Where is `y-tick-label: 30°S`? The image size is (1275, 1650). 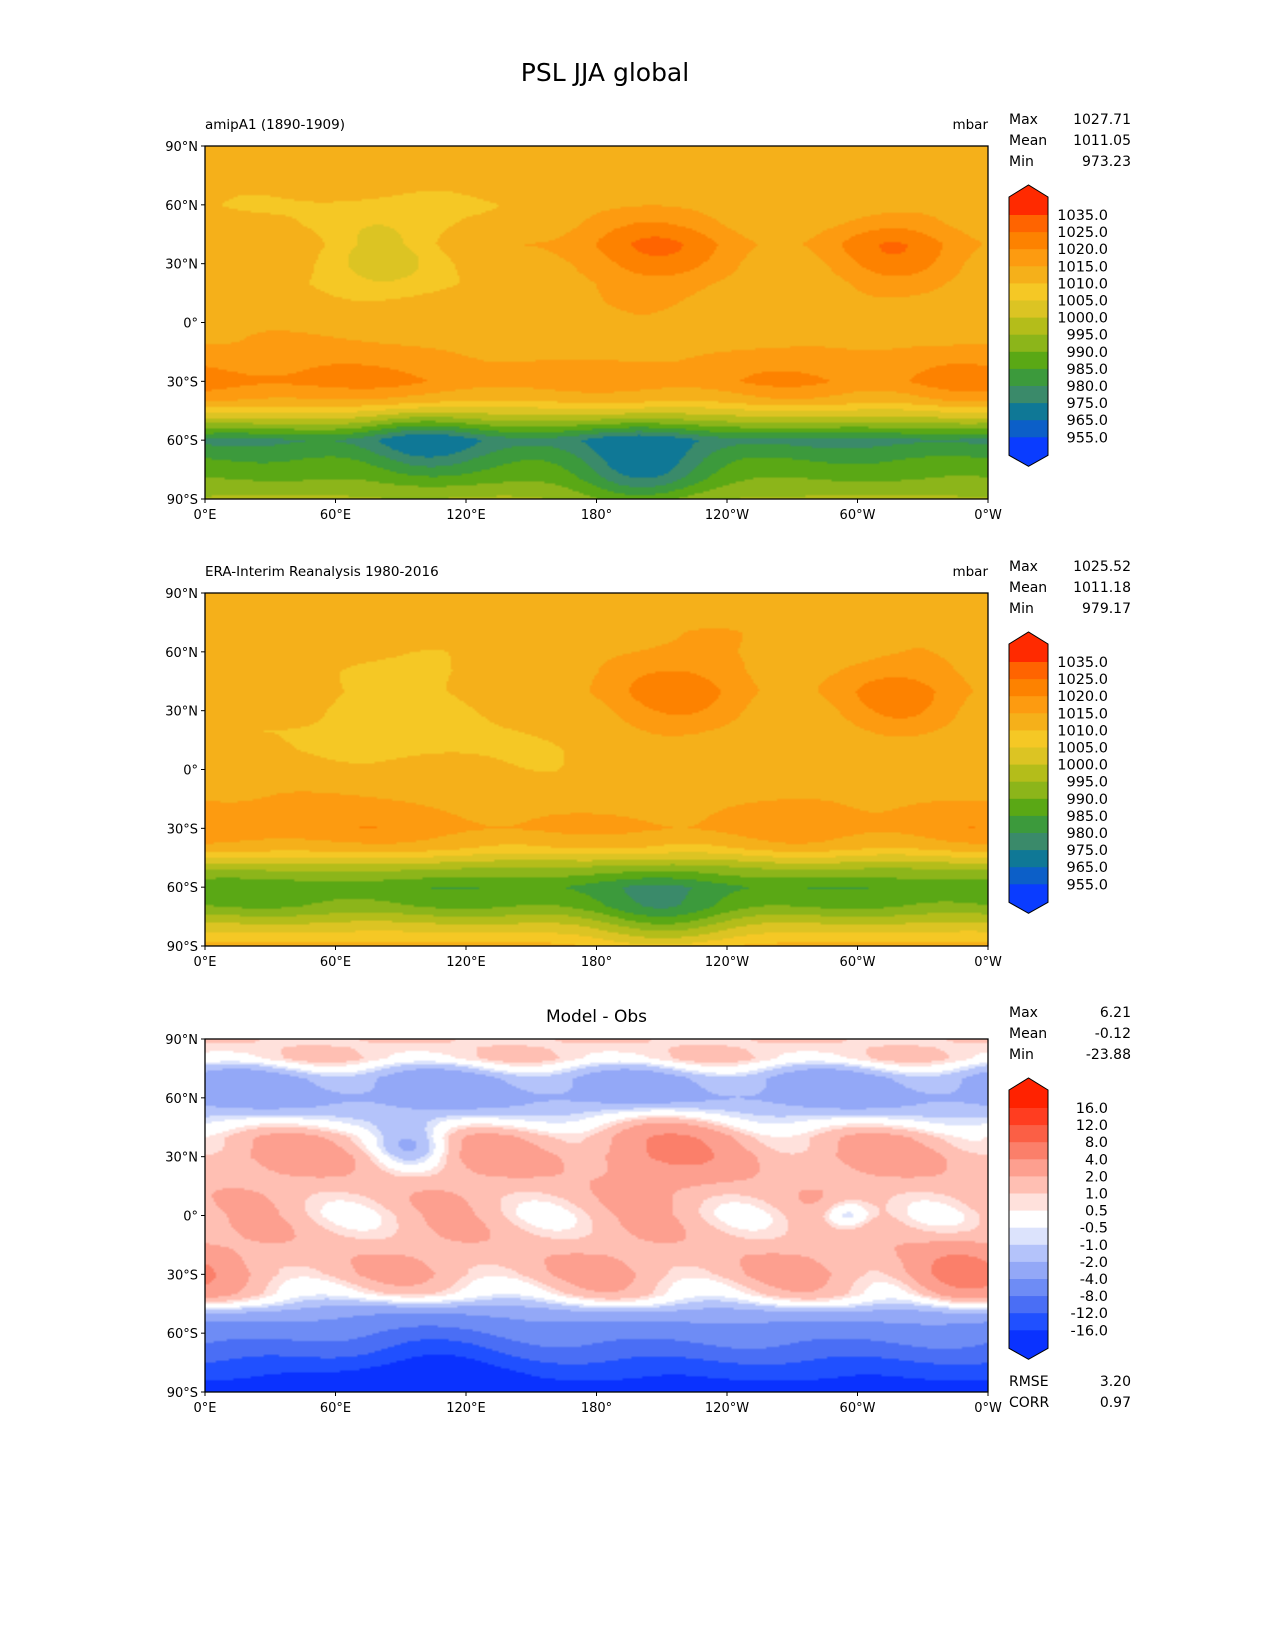 y-tick-label: 30°S is located at coordinates (182, 829).